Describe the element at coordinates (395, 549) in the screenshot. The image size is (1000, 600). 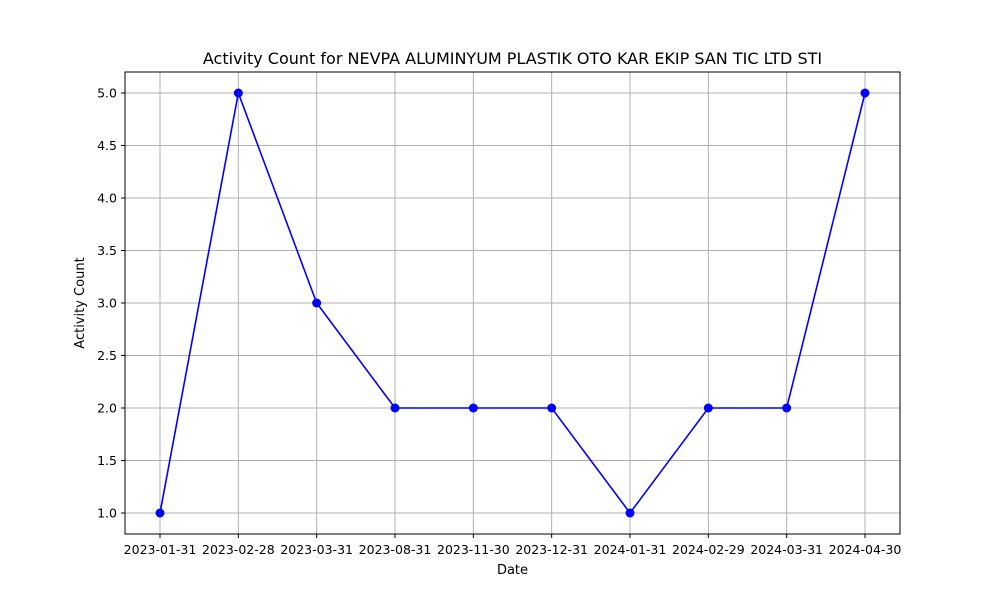
I see `x-tick-label: 2023-08-31` at that location.